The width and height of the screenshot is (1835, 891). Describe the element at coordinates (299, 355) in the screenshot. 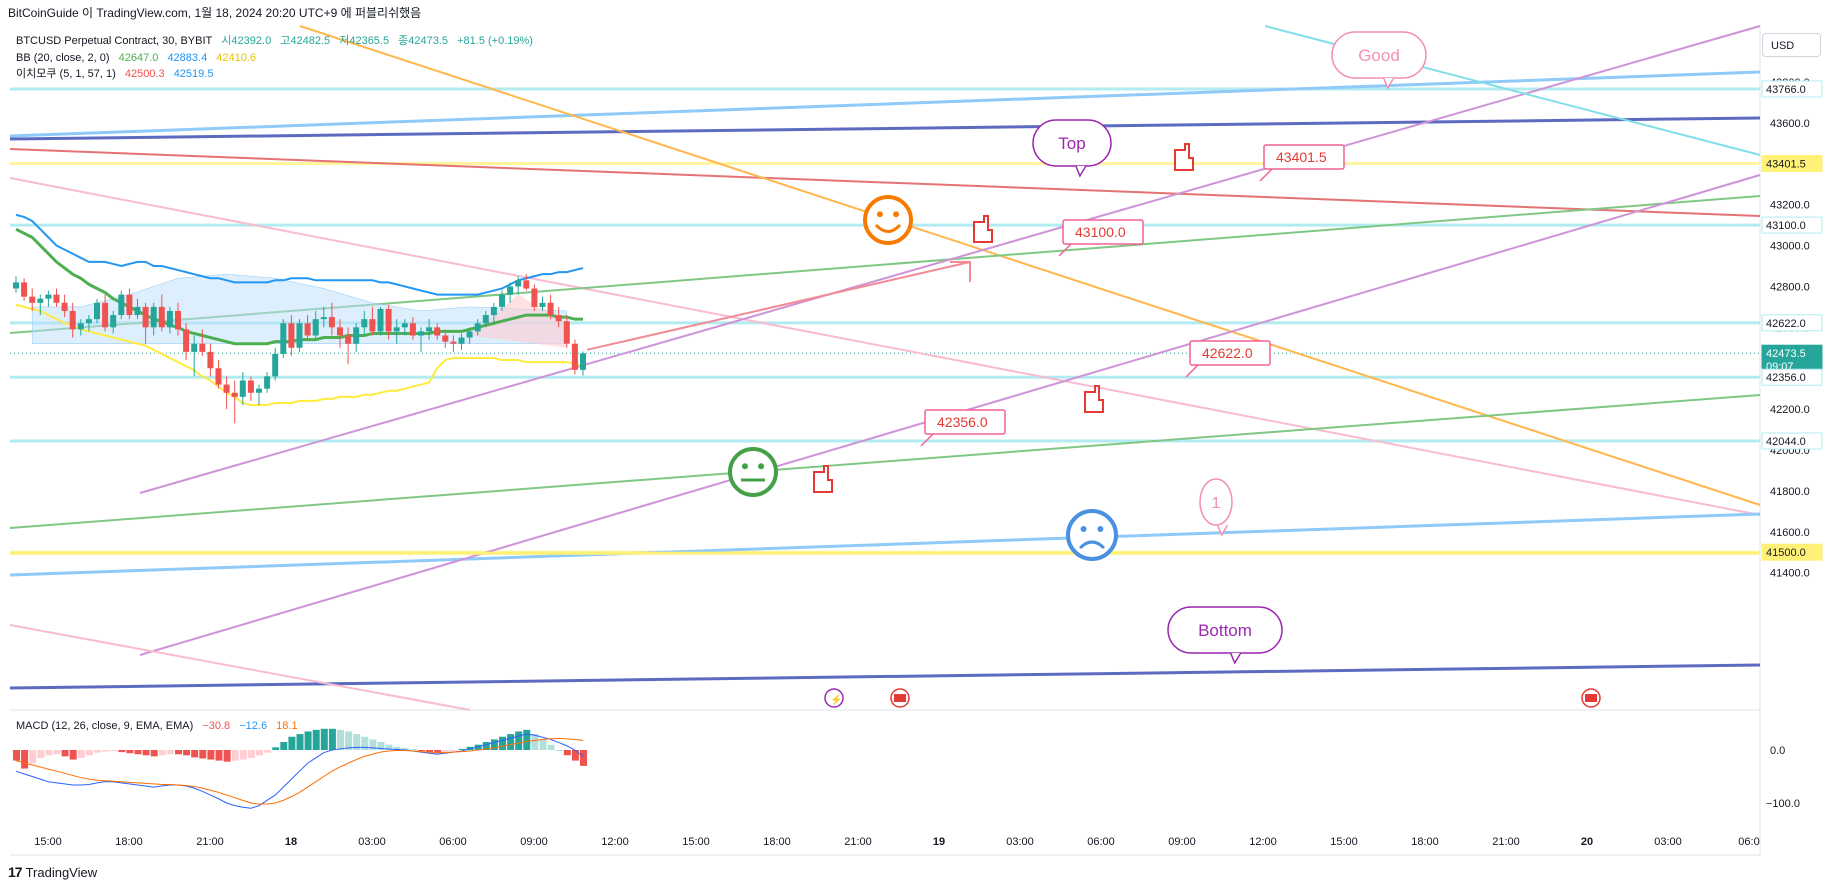

I see `bb-lower-line` at that location.